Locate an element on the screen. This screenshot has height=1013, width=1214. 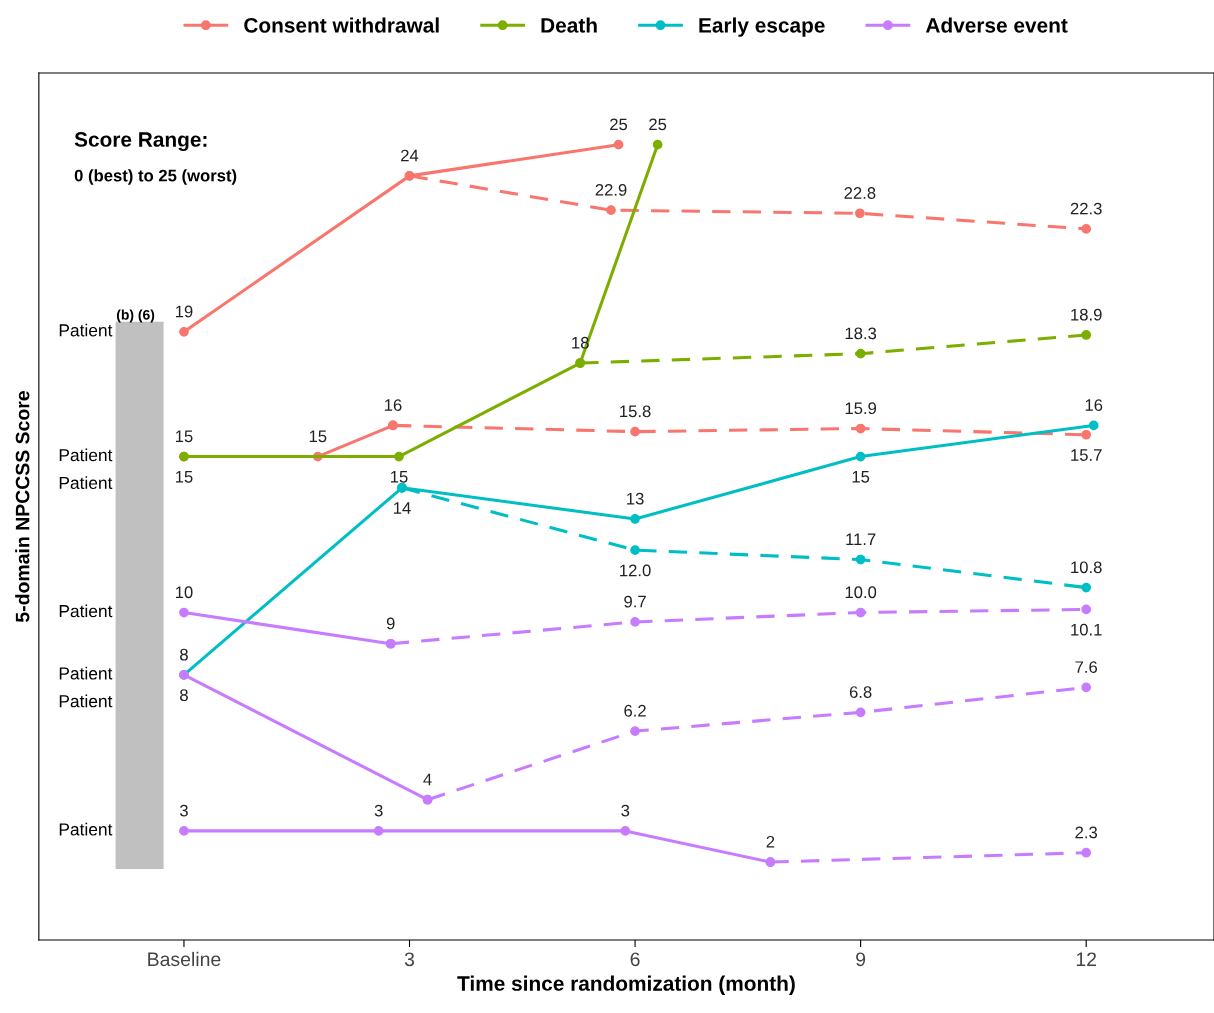
data-label: 12.0 is located at coordinates (635, 570).